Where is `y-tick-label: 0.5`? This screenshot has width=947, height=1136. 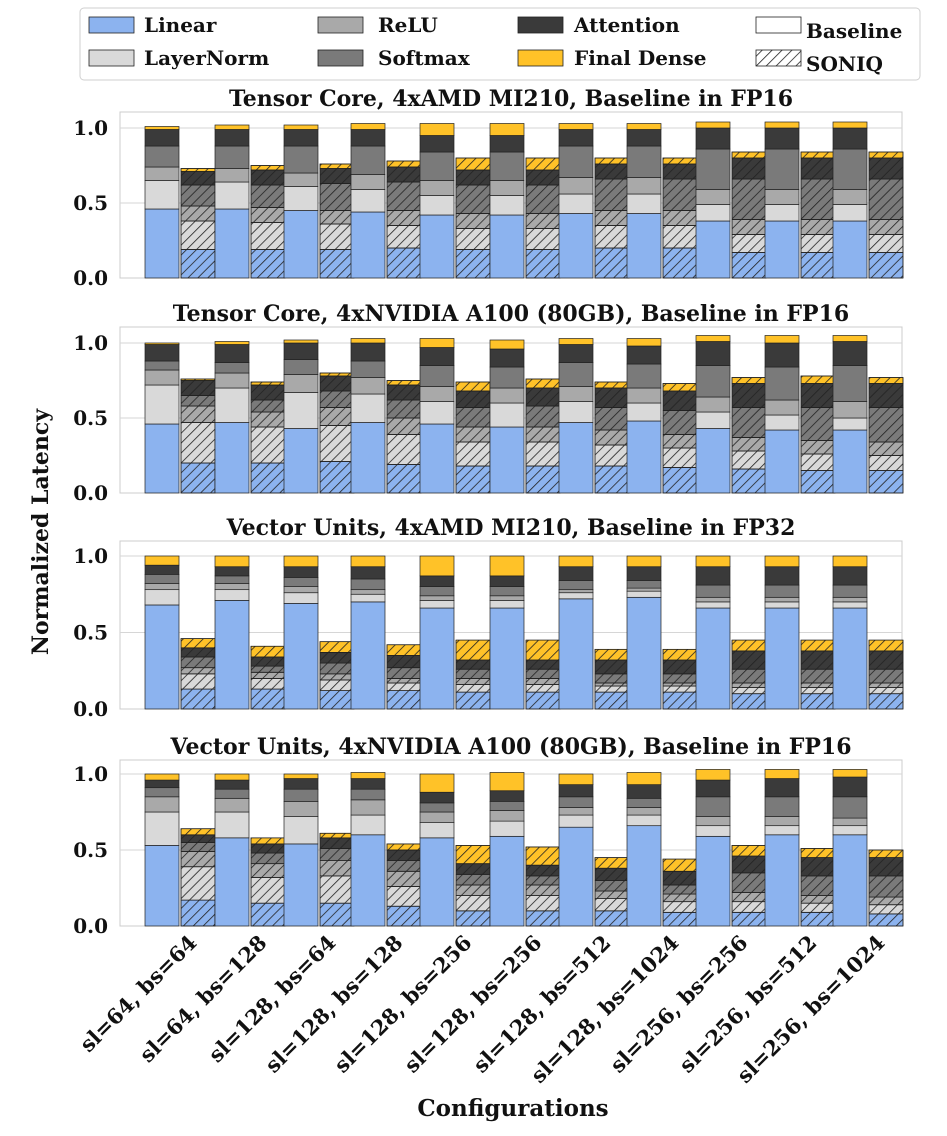
y-tick-label: 0.5 is located at coordinates (90, 418).